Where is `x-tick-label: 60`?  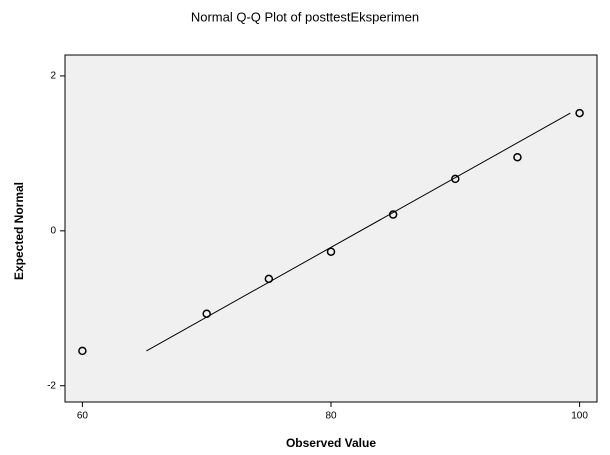 x-tick-label: 60 is located at coordinates (83, 416).